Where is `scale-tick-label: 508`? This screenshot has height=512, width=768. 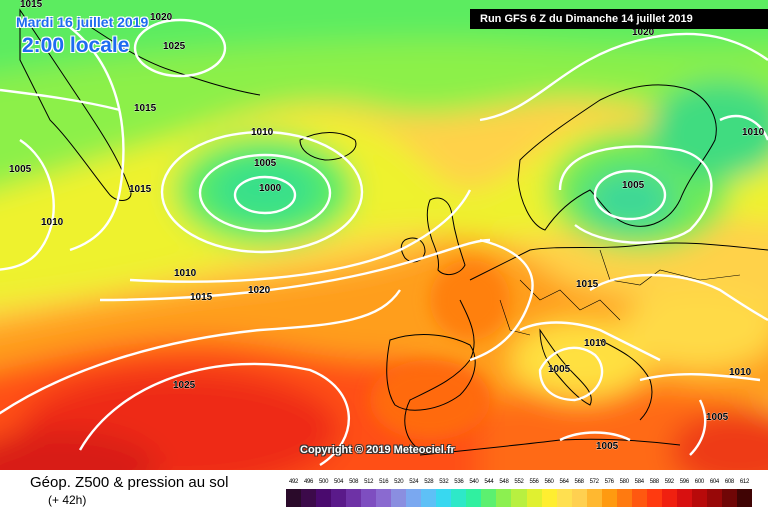
scale-tick-label: 508 is located at coordinates (354, 482).